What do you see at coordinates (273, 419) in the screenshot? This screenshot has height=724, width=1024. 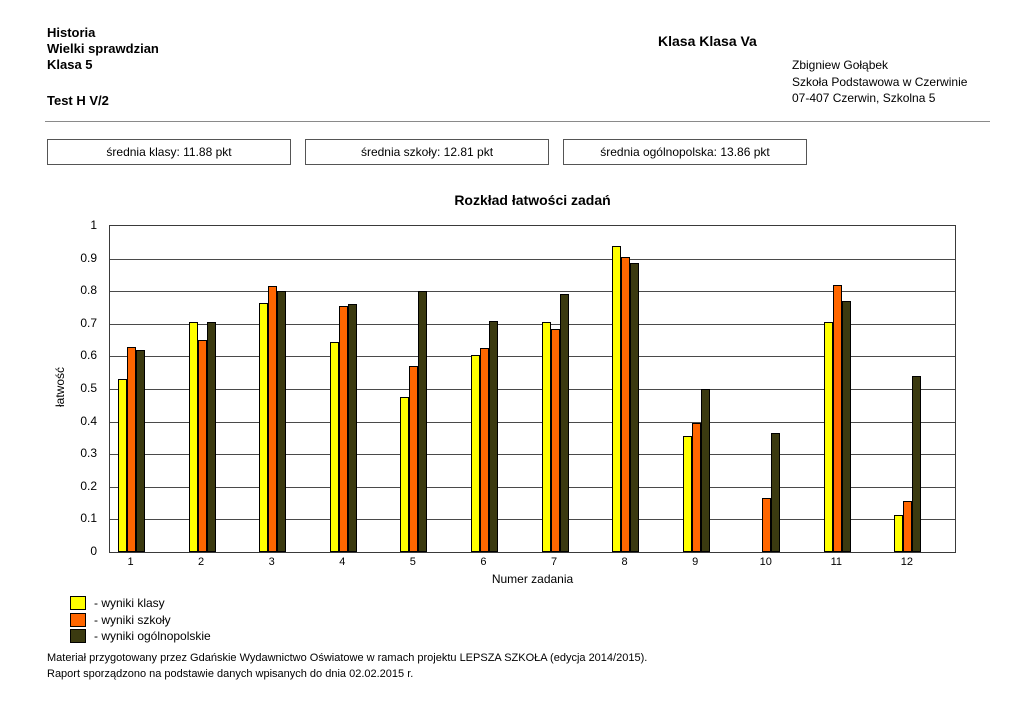 I see `bar-wyniki-szkoły-task-3` at bounding box center [273, 419].